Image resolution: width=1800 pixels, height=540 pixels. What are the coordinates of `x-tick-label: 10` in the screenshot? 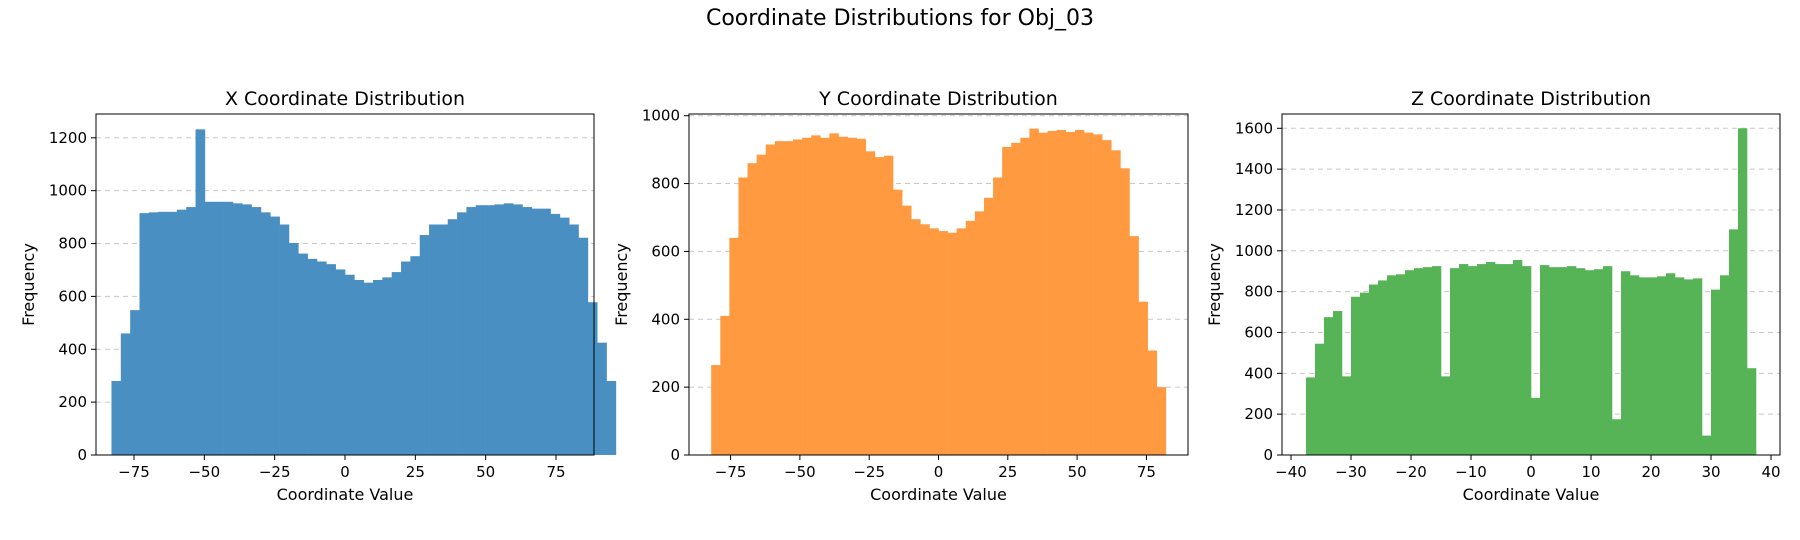 It's located at (1590, 472).